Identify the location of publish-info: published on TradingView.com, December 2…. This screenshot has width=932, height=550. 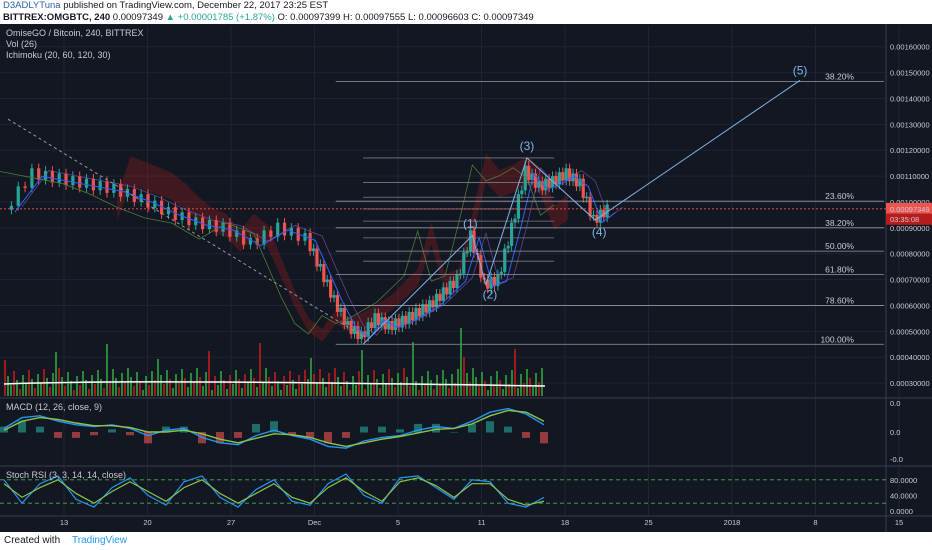
(196, 5).